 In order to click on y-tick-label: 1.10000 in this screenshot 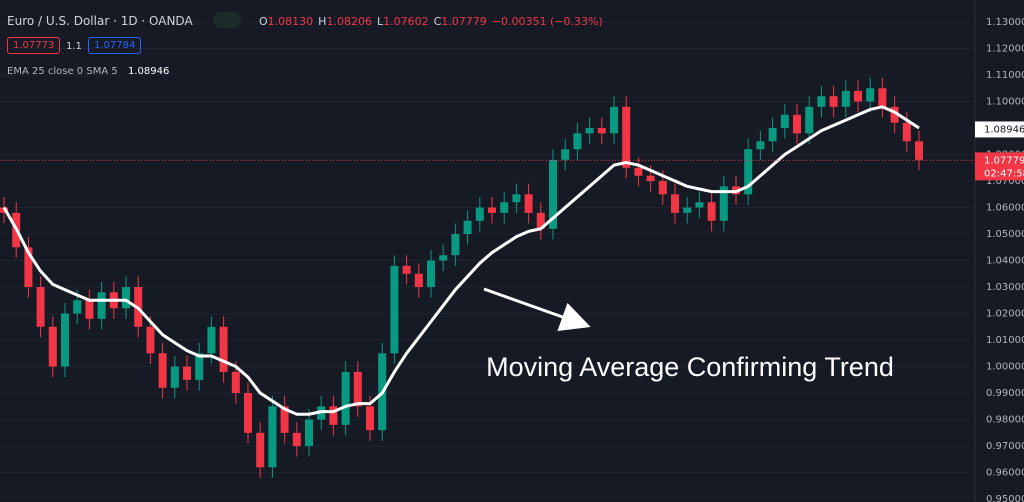, I will do `click(1005, 102)`.